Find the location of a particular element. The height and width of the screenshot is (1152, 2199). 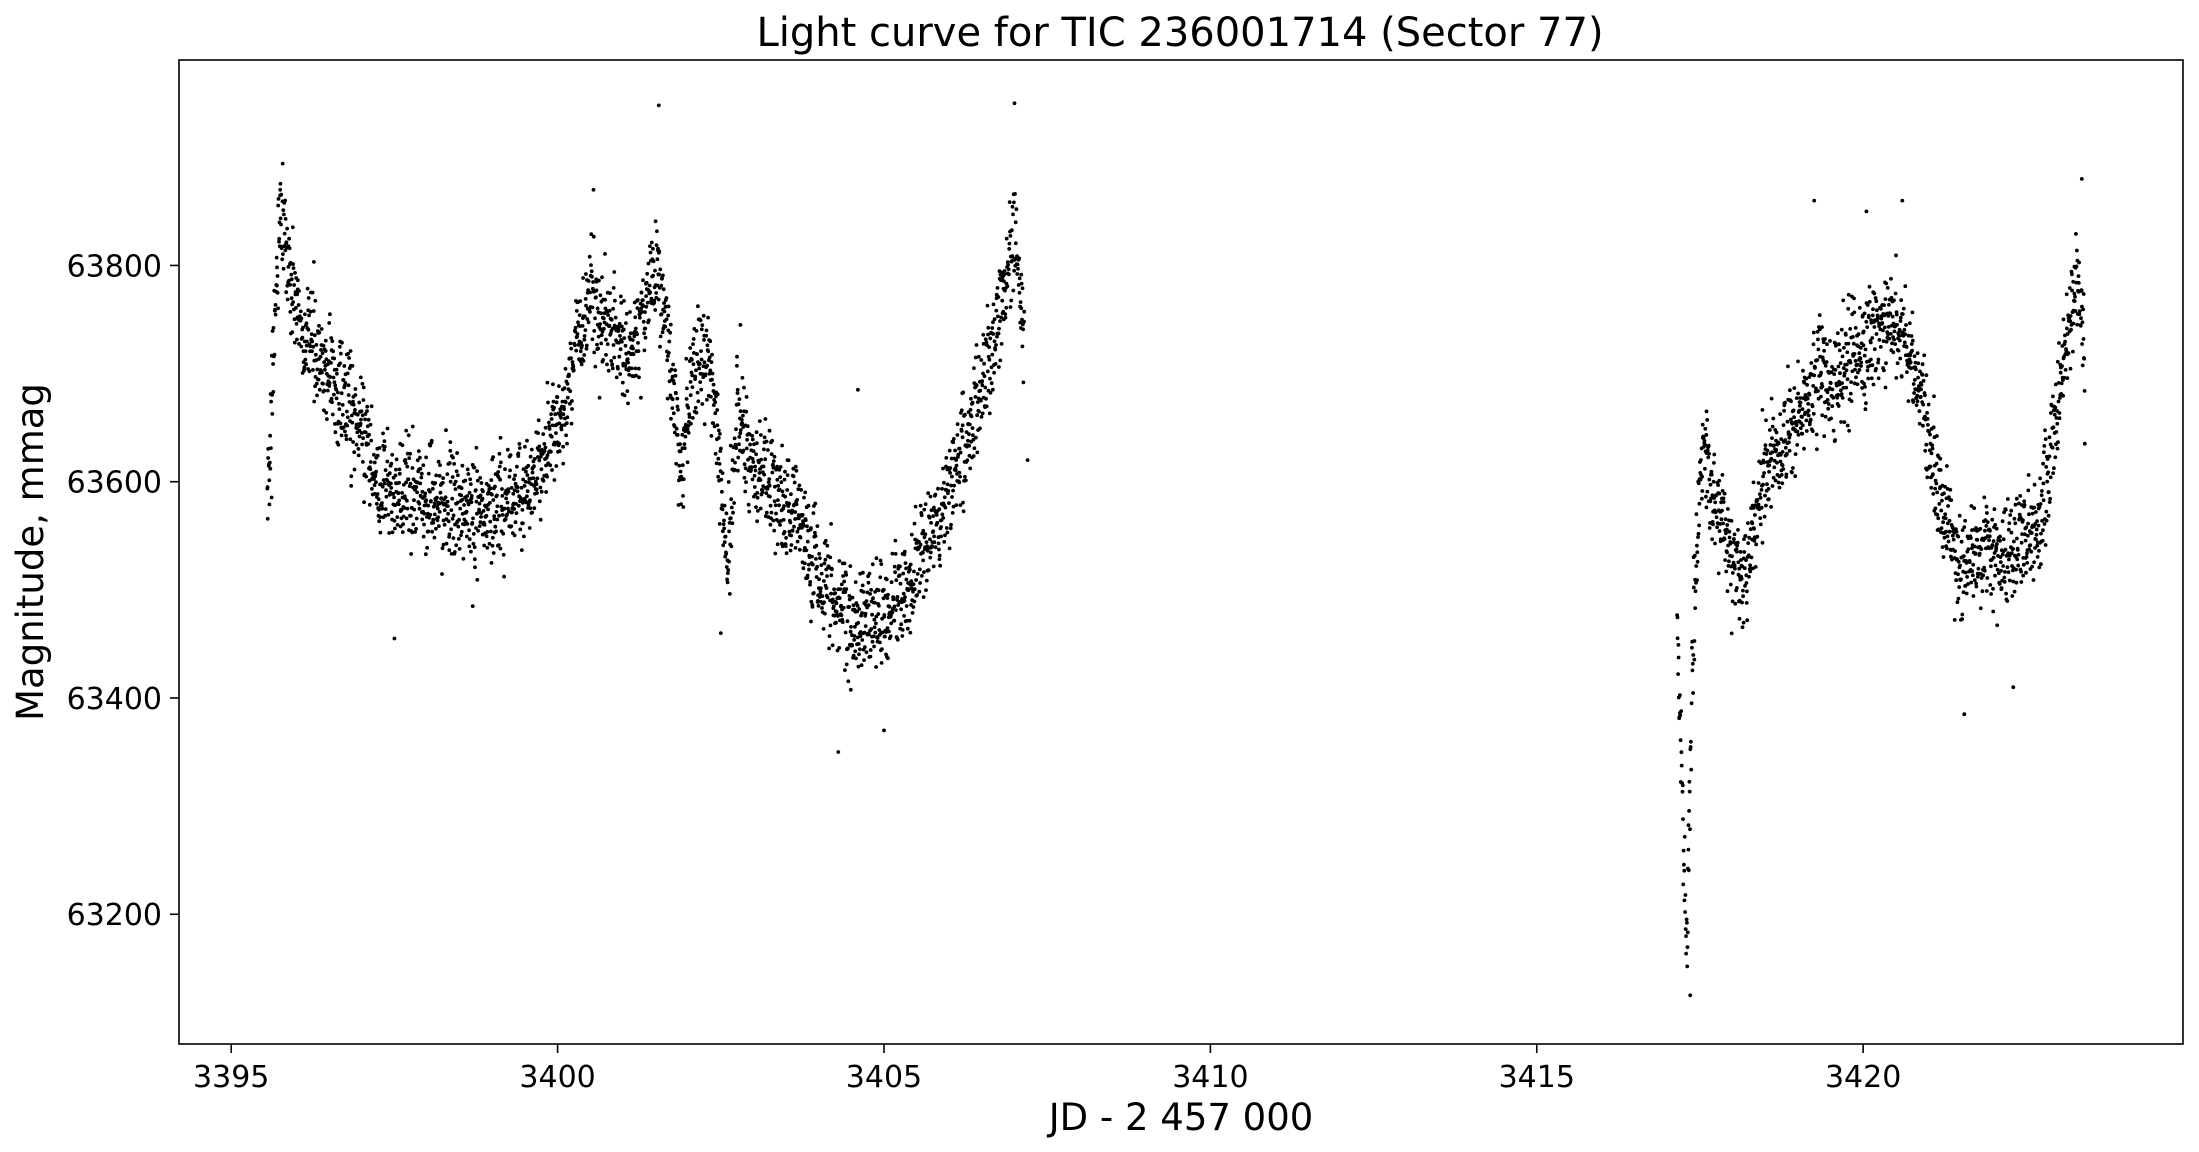

x-tick-label: 3400 is located at coordinates (557, 1077).